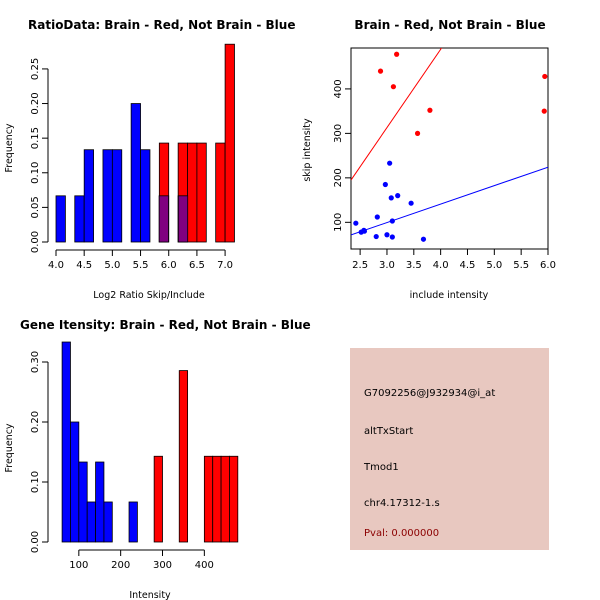 The width and height of the screenshot is (600, 600). Describe the element at coordinates (150, 595) in the screenshot. I see `gene-xlabel: Intensity` at that location.